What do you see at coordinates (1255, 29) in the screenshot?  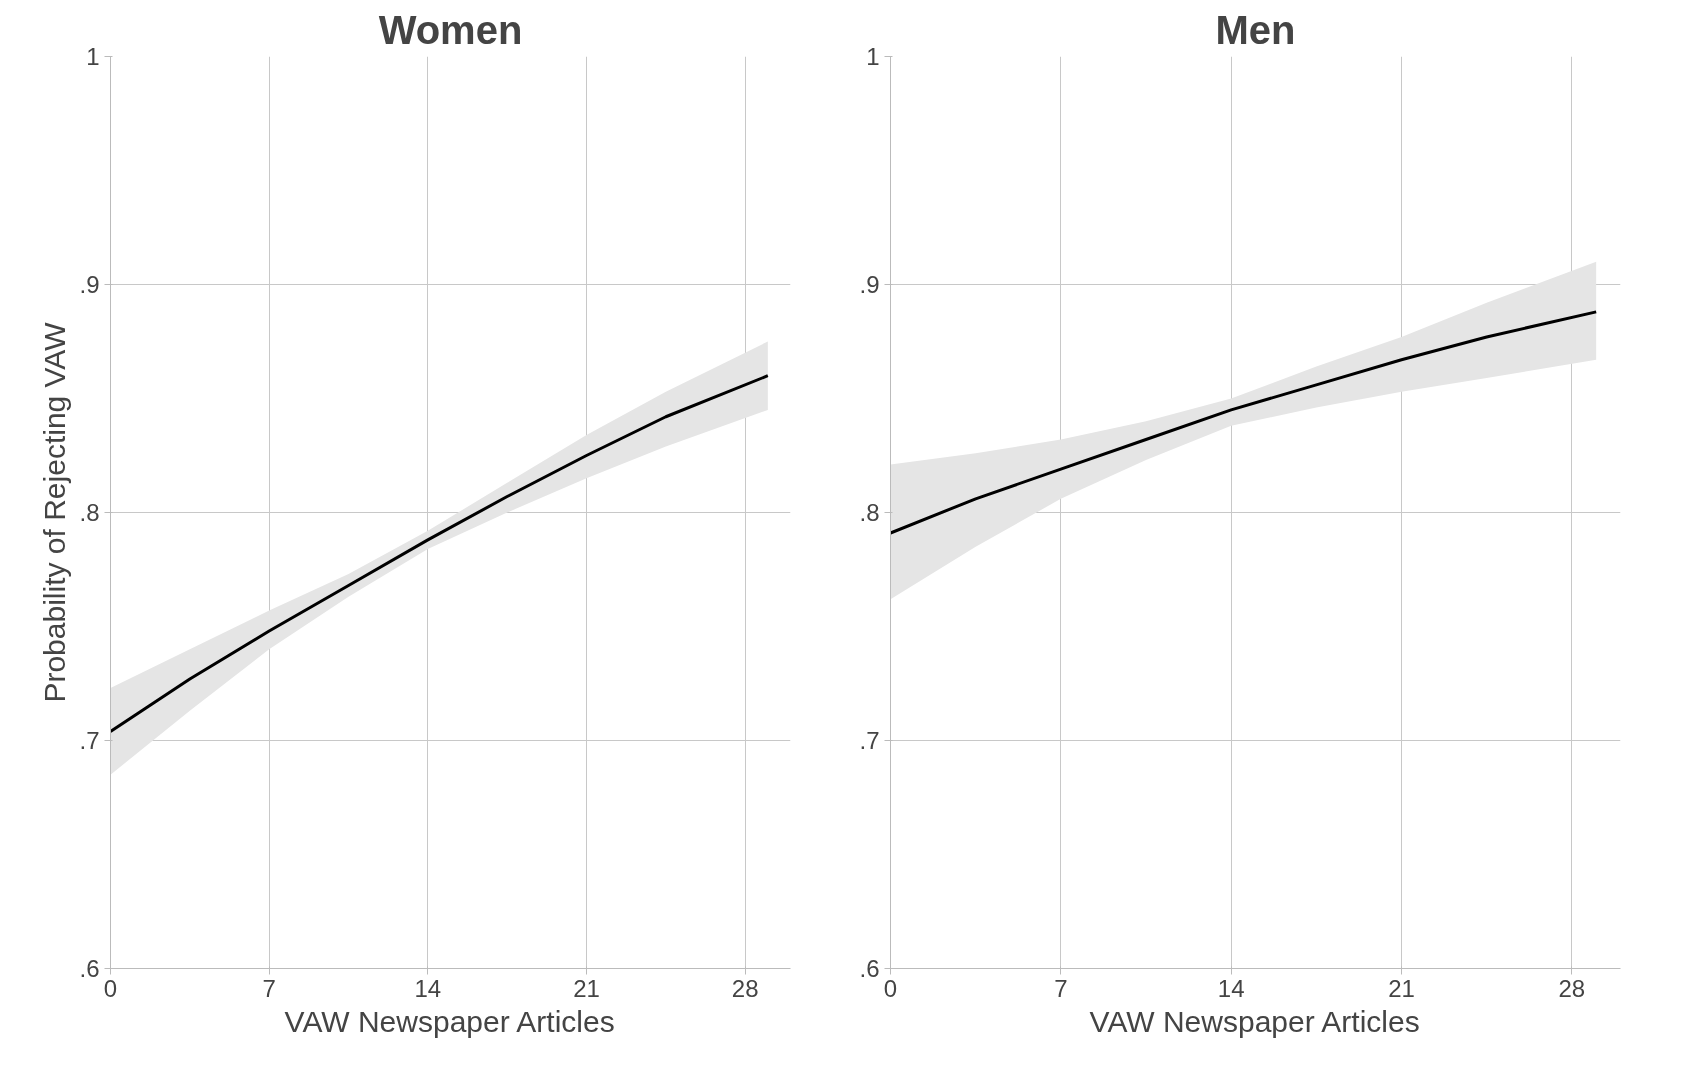 I see `chart-title: Men` at bounding box center [1255, 29].